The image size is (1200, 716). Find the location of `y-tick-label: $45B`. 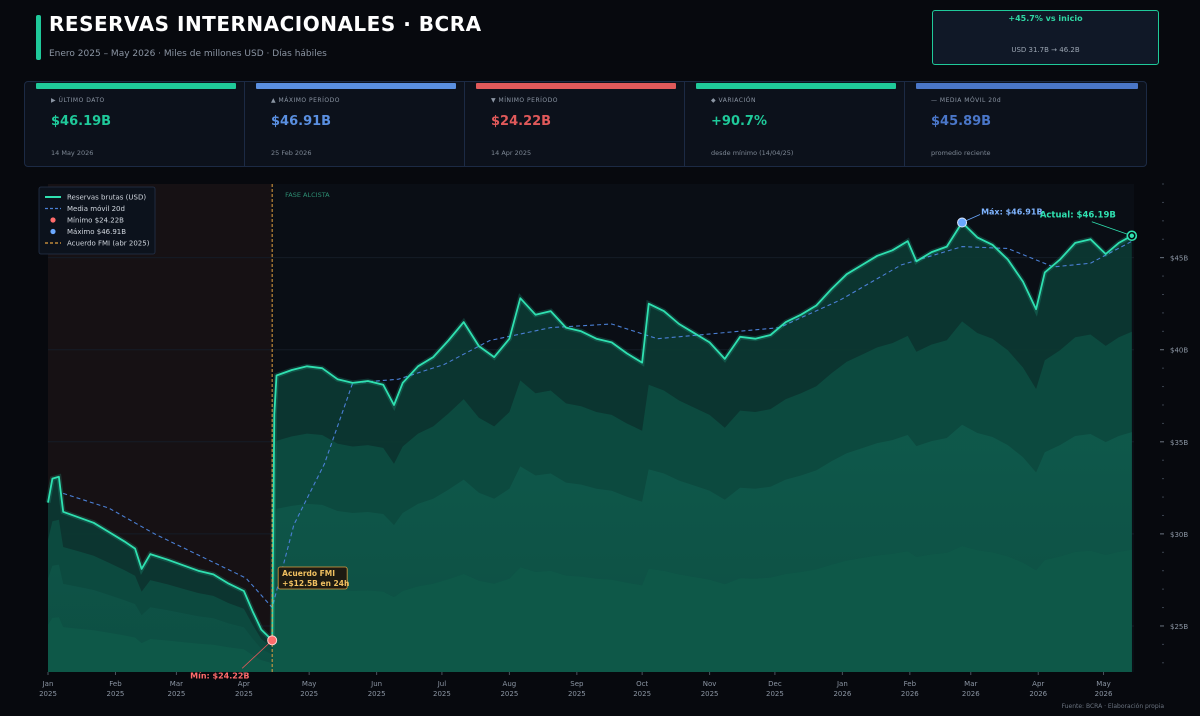

y-tick-label: $45B is located at coordinates (1179, 259).